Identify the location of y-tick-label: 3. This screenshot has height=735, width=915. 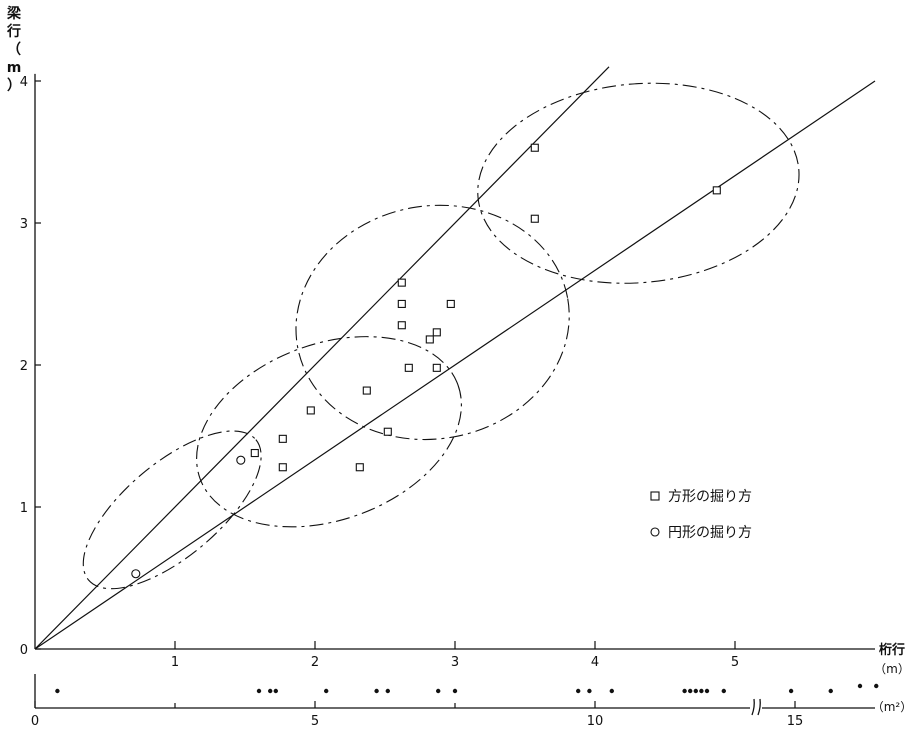
(24, 224).